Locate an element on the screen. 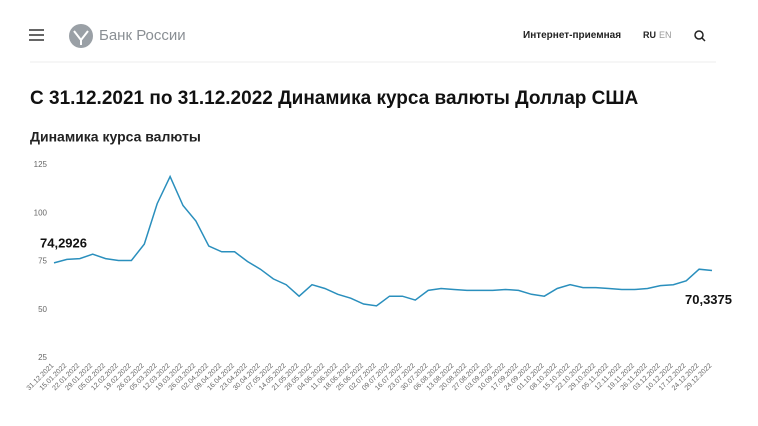  logo-emblem is located at coordinates (81, 37).